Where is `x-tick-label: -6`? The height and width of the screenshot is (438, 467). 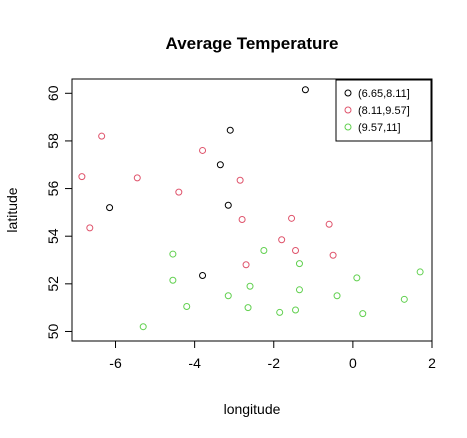
x-tick-label: -6 is located at coordinates (115, 363).